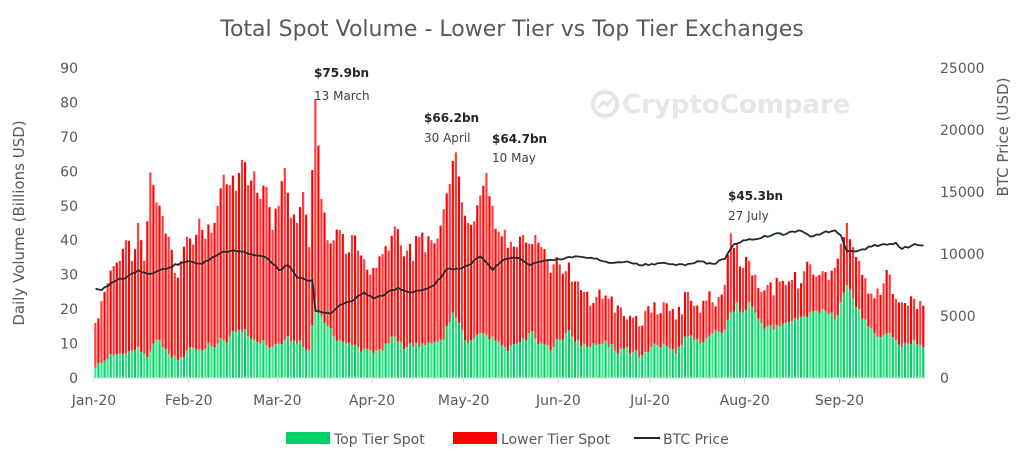  What do you see at coordinates (69, 138) in the screenshot?
I see `y-tick-label: 70` at bounding box center [69, 138].